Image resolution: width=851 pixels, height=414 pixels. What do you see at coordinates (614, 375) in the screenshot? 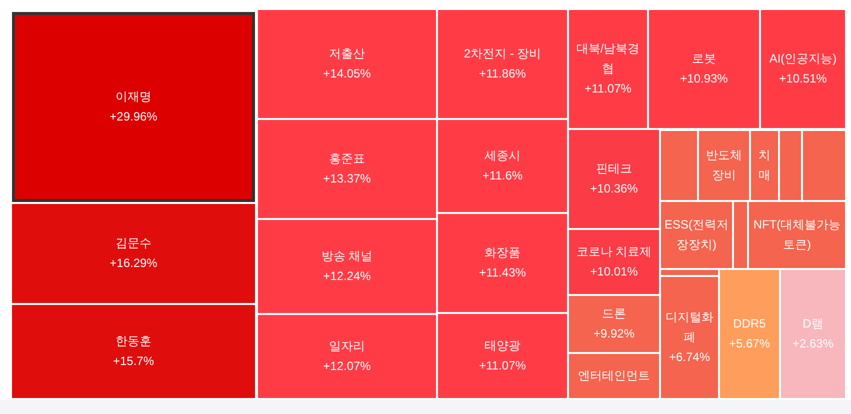
I see `category-label: 엔터테인먼트` at bounding box center [614, 375].